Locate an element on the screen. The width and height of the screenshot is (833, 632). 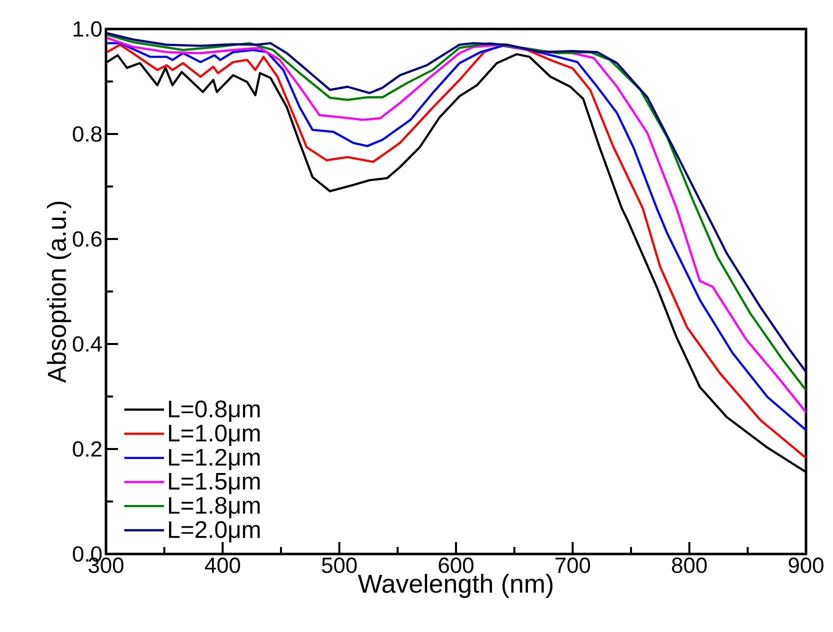
legend-label: L=2.0μm is located at coordinates (214, 531).